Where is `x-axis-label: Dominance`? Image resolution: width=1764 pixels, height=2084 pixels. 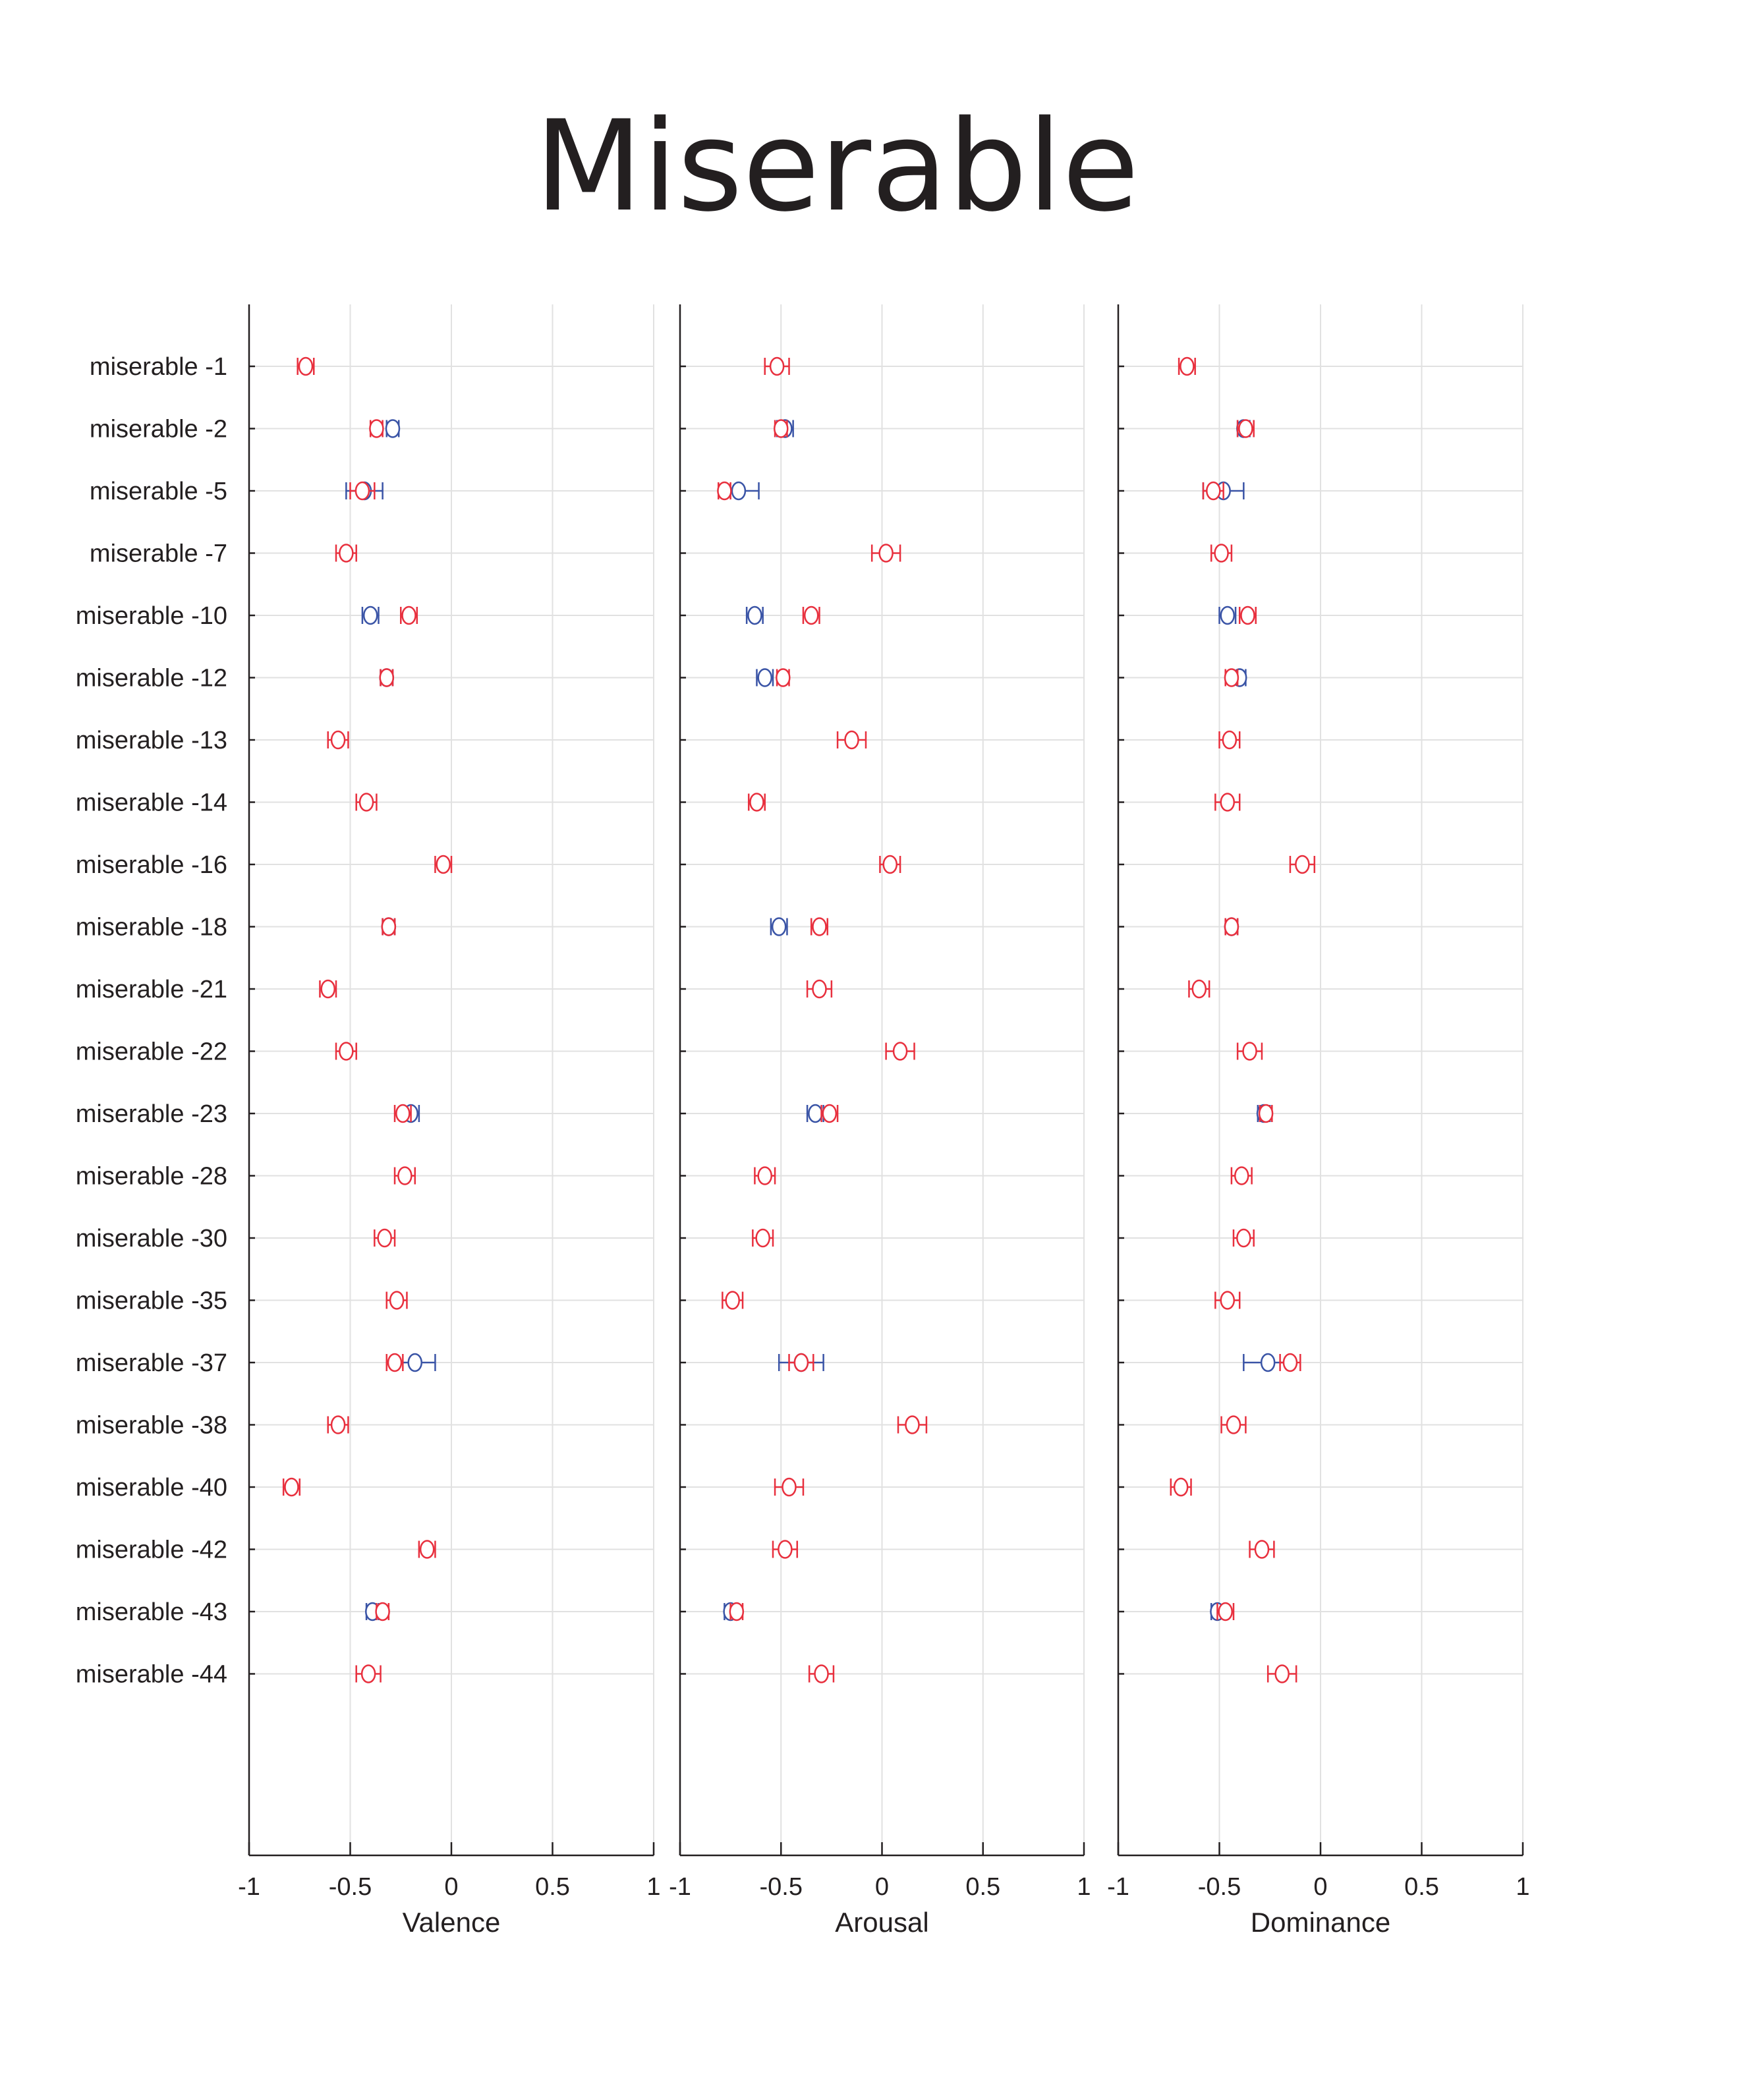
x-axis-label: Dominance is located at coordinates (1320, 1922).